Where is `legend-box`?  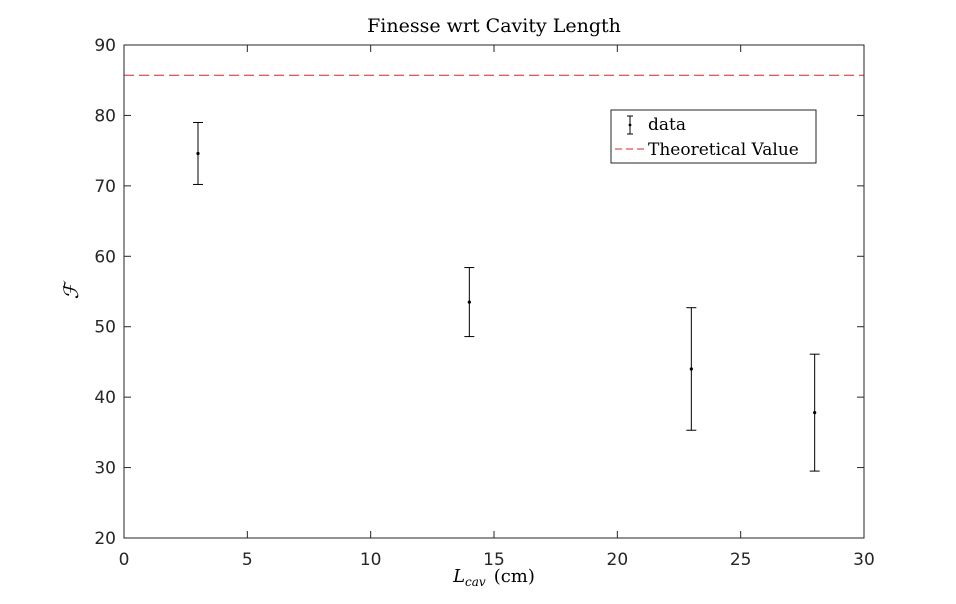
legend-box is located at coordinates (713, 136).